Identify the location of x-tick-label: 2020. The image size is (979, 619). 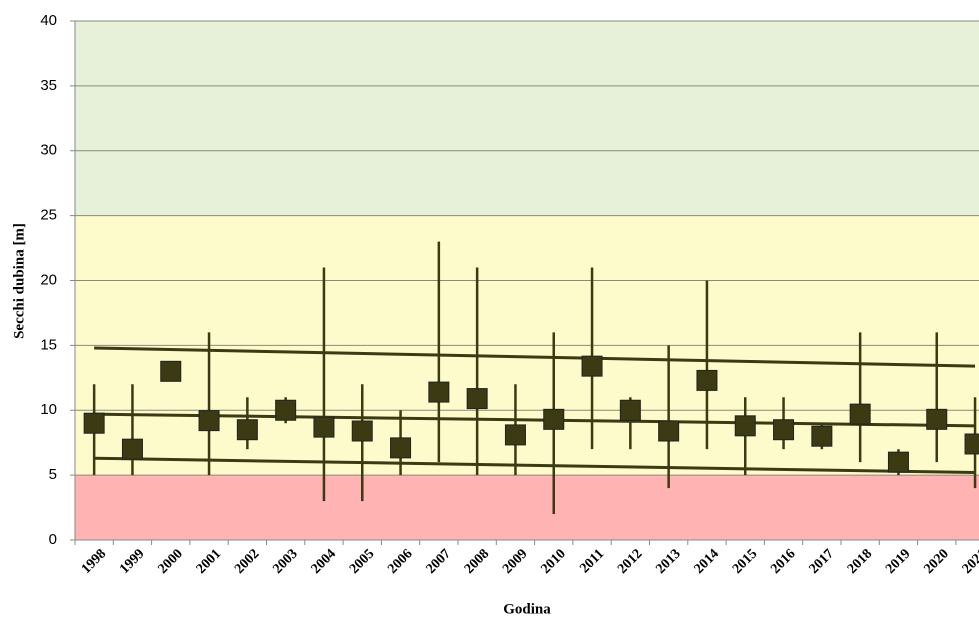
(936, 561).